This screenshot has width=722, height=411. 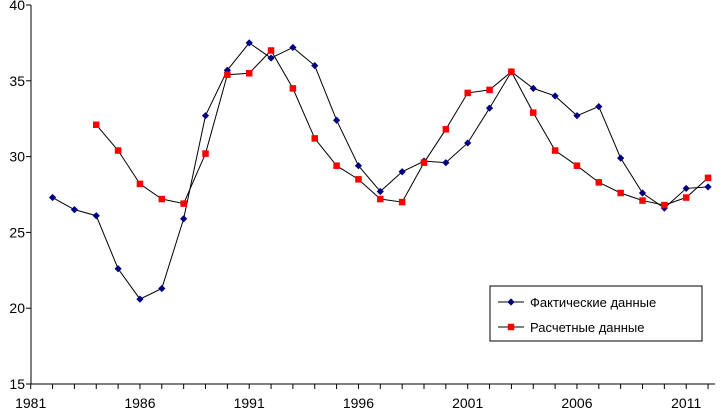 I want to click on y-tick-label: 40, so click(x=17, y=6).